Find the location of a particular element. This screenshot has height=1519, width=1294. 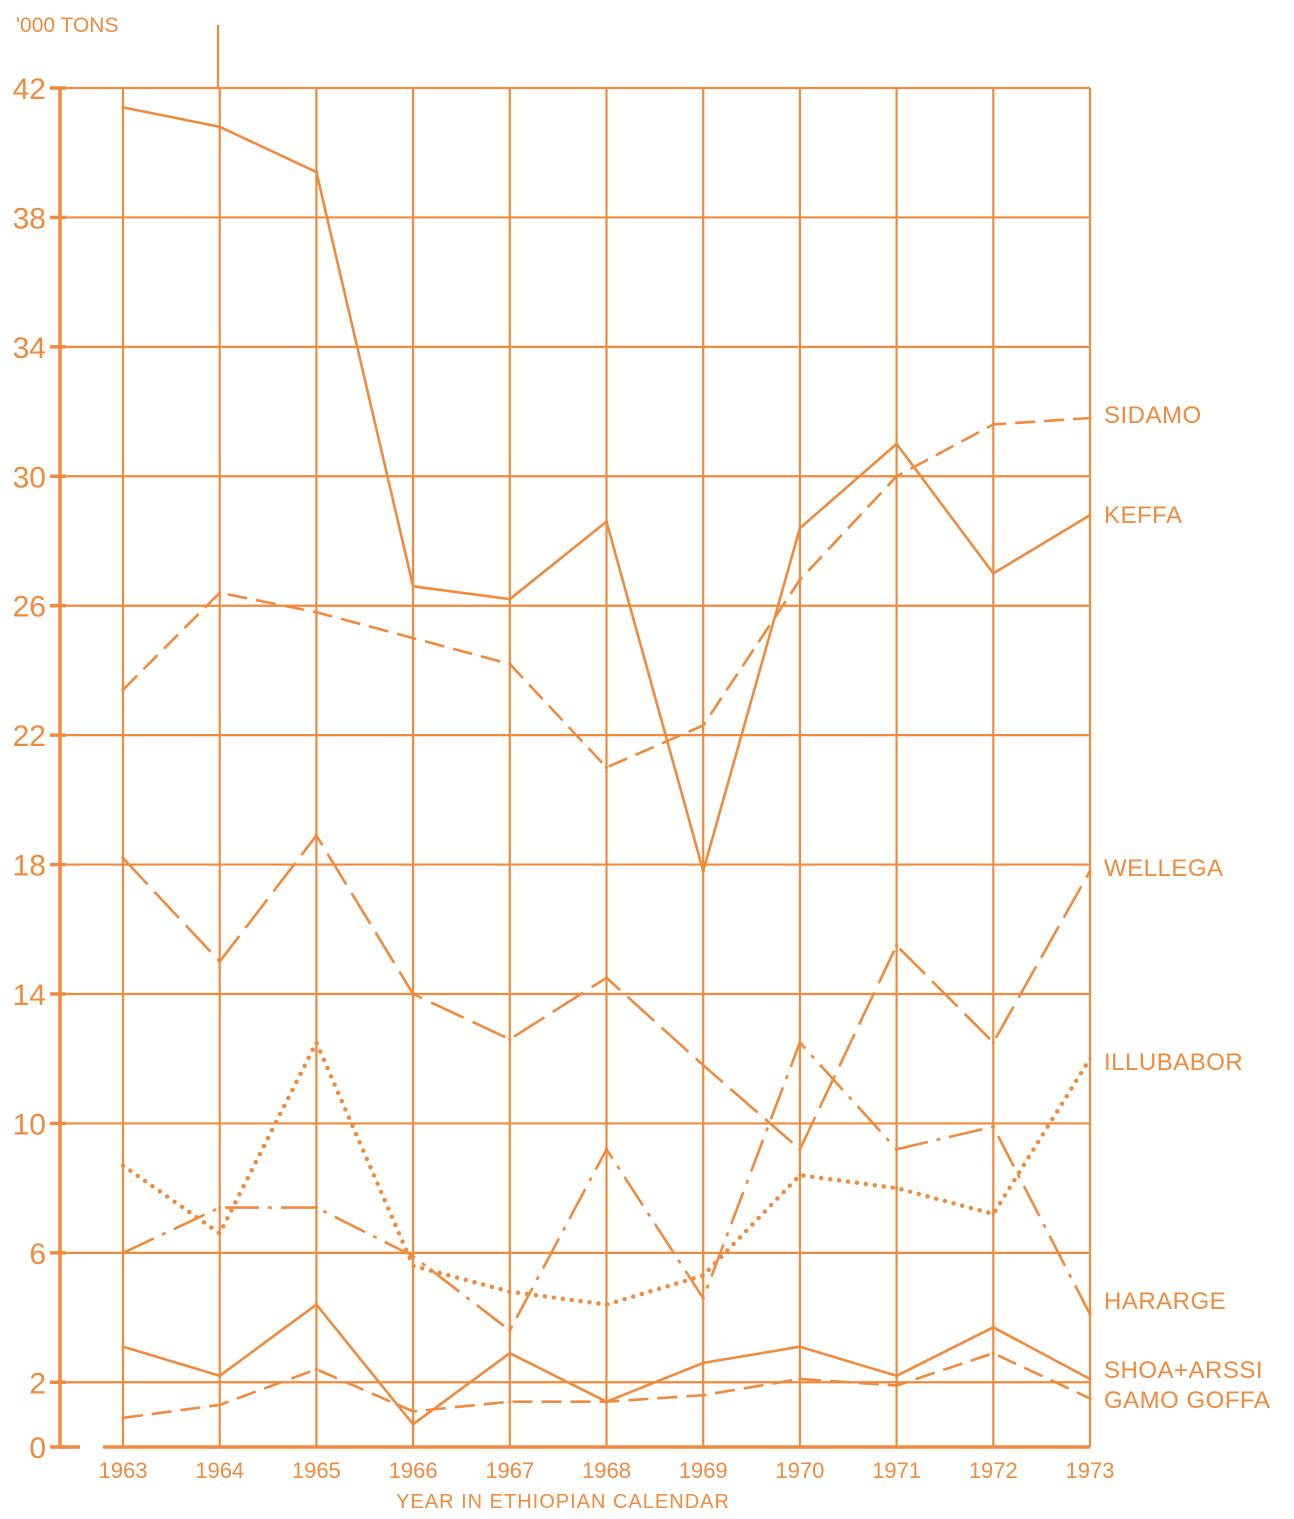

series-label-hararge: HARARGE is located at coordinates (1165, 1301).